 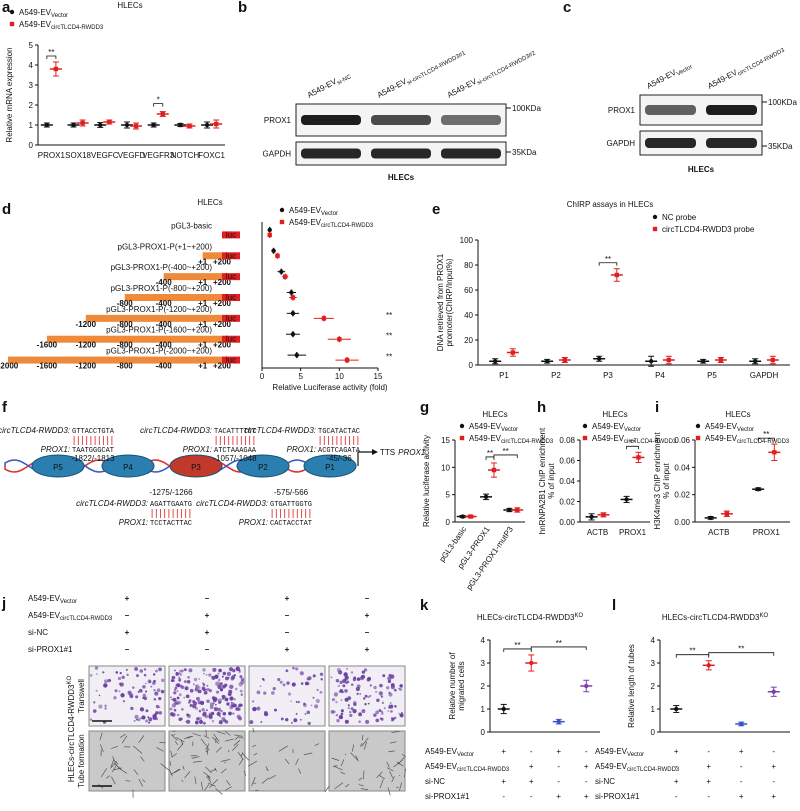 What do you see at coordinates (301, 449) in the screenshot?
I see `site-prefix: PROX1:` at bounding box center [301, 449].